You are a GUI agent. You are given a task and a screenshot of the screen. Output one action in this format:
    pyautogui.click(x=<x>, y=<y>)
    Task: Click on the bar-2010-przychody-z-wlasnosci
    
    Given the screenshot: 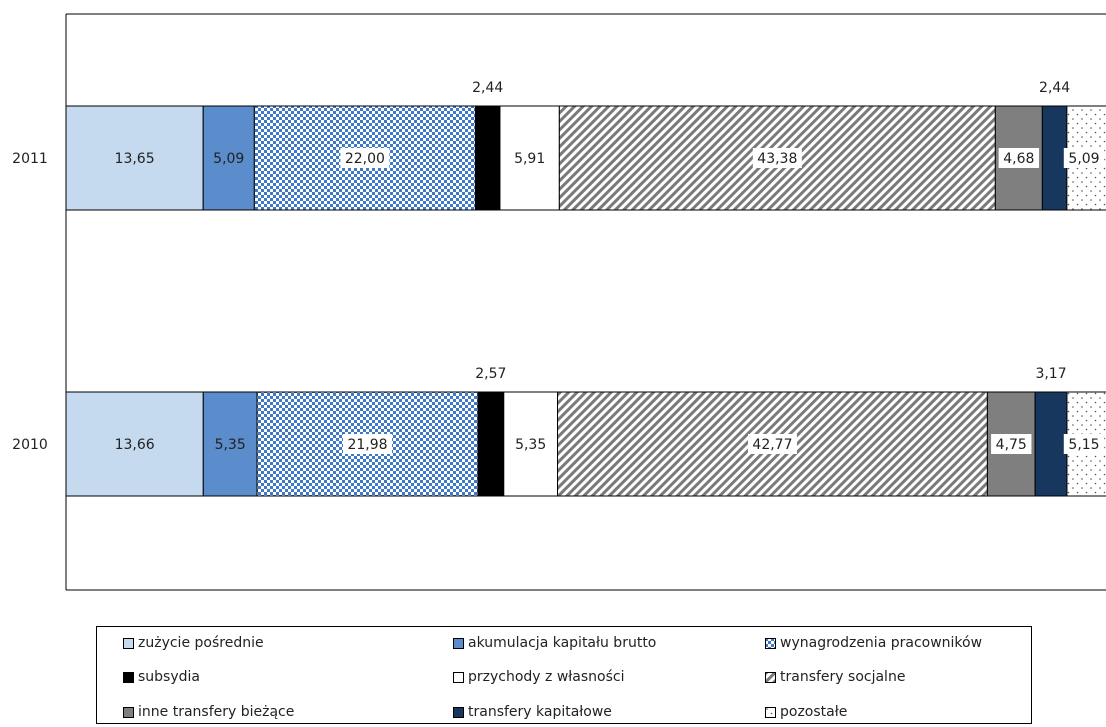 What is the action you would take?
    pyautogui.click(x=531, y=444)
    